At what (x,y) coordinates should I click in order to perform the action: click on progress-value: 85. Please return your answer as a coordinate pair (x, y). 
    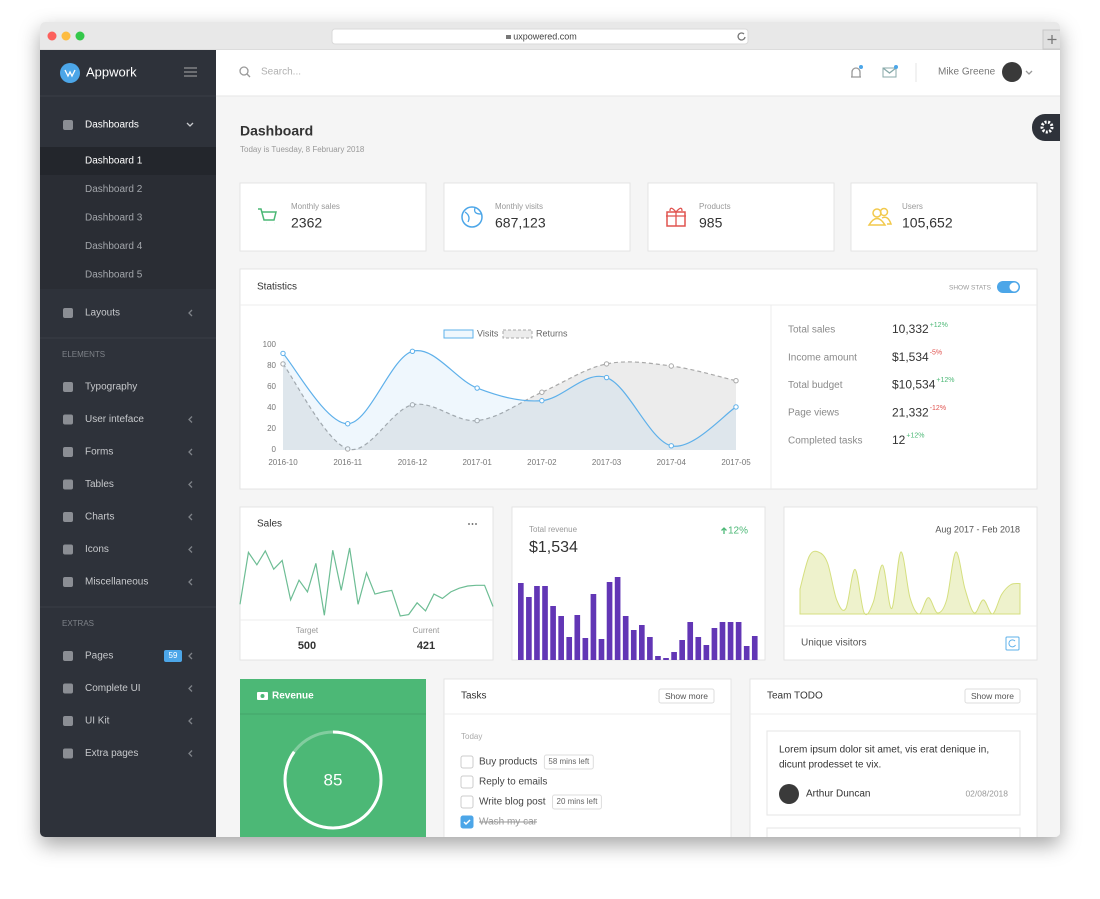
    Looking at the image, I should click on (333, 779).